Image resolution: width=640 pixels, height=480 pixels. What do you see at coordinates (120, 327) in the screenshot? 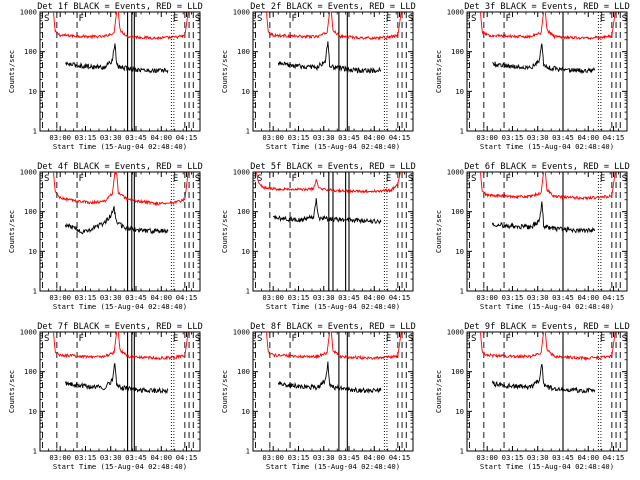
I see `panel-title: Det 7f BLACK = Events, RED = LLD` at bounding box center [120, 327].